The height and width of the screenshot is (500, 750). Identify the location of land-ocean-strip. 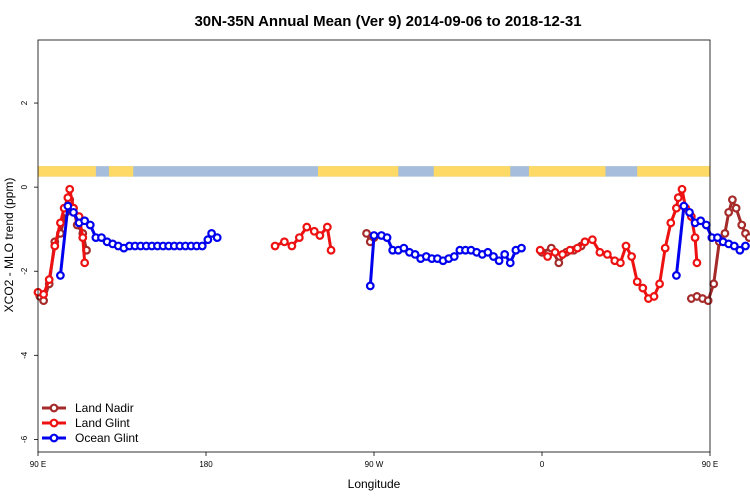
(374, 171).